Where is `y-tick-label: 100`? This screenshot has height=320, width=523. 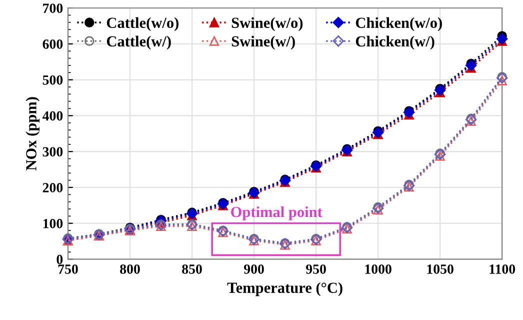 y-tick-label: 100 is located at coordinates (53, 223).